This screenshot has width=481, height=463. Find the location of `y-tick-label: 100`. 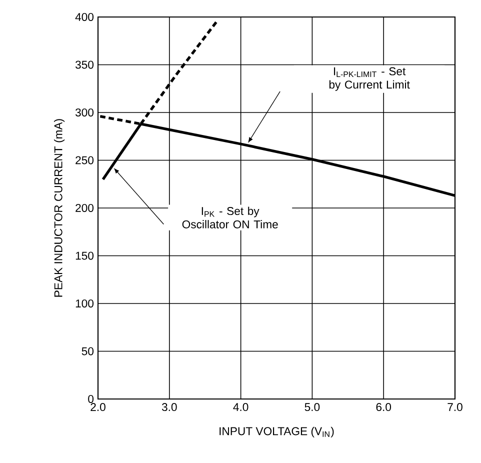

y-tick-label: 100 is located at coordinates (85, 303).